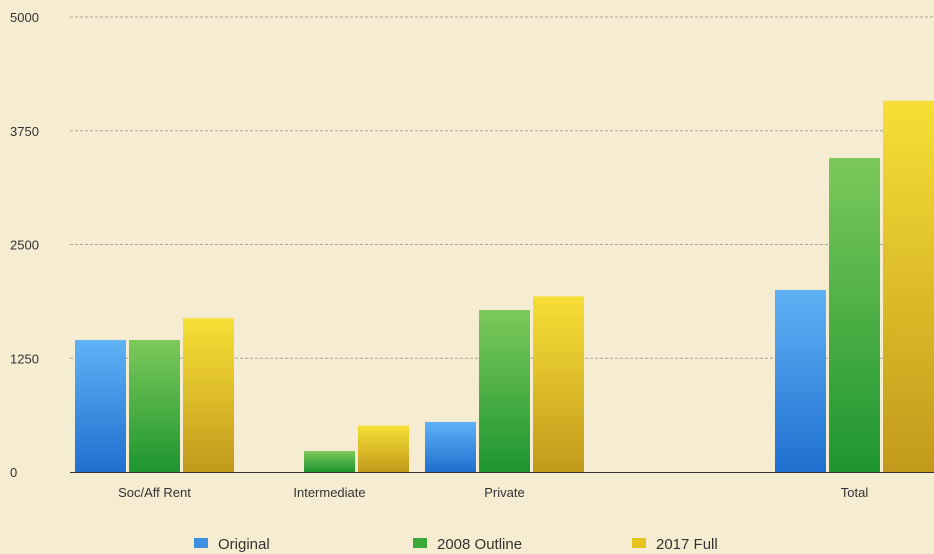 This screenshot has width=934, height=554. Describe the element at coordinates (154, 492) in the screenshot. I see `x-category-label: Soc/Aff Rent` at that location.